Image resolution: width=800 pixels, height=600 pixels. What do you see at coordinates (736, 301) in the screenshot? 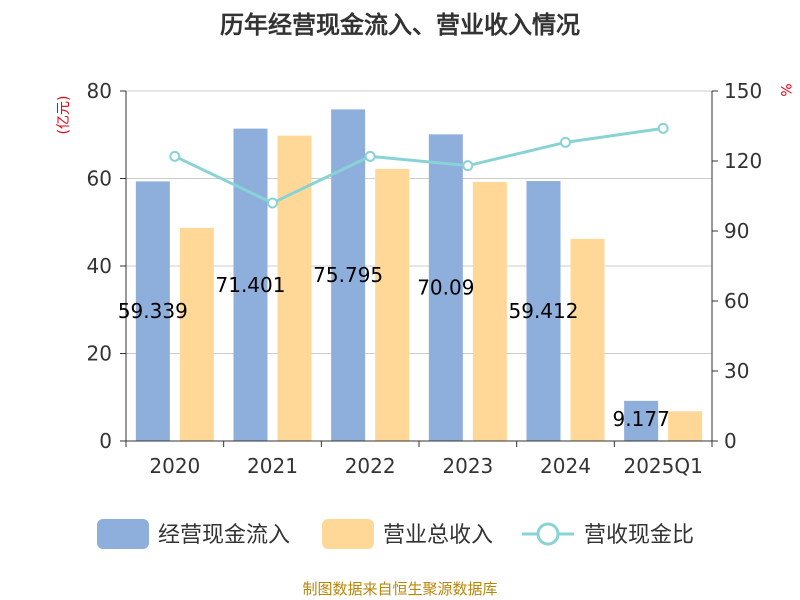
I see `right-tick-label: 60` at bounding box center [736, 301].